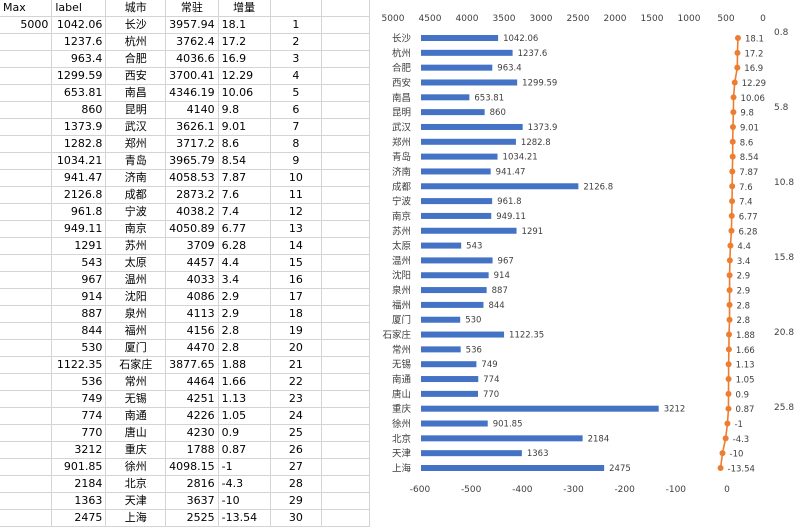 This screenshot has height=527, width=800. What do you see at coordinates (192, 416) in the screenshot?
I see `pop-cell: 4226` at bounding box center [192, 416].